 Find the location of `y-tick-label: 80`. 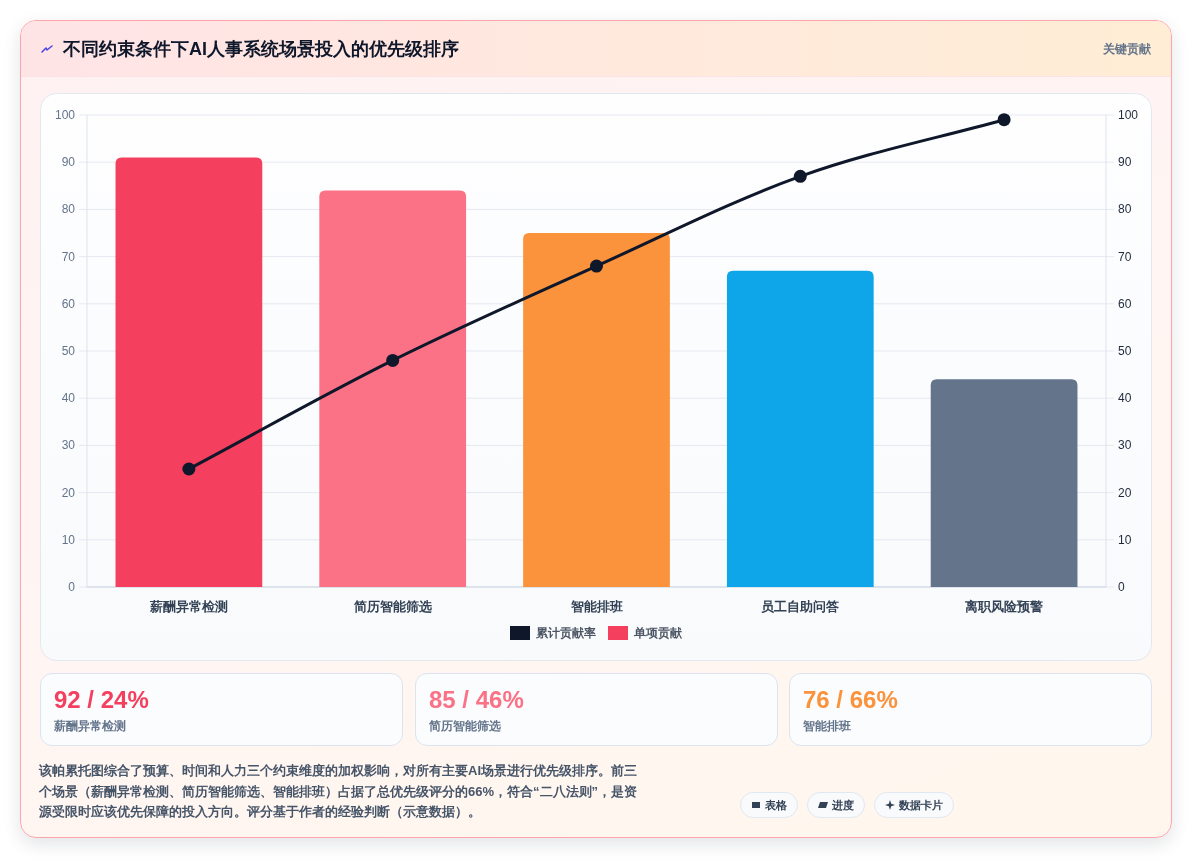

y-tick-label: 80 is located at coordinates (68, 209).